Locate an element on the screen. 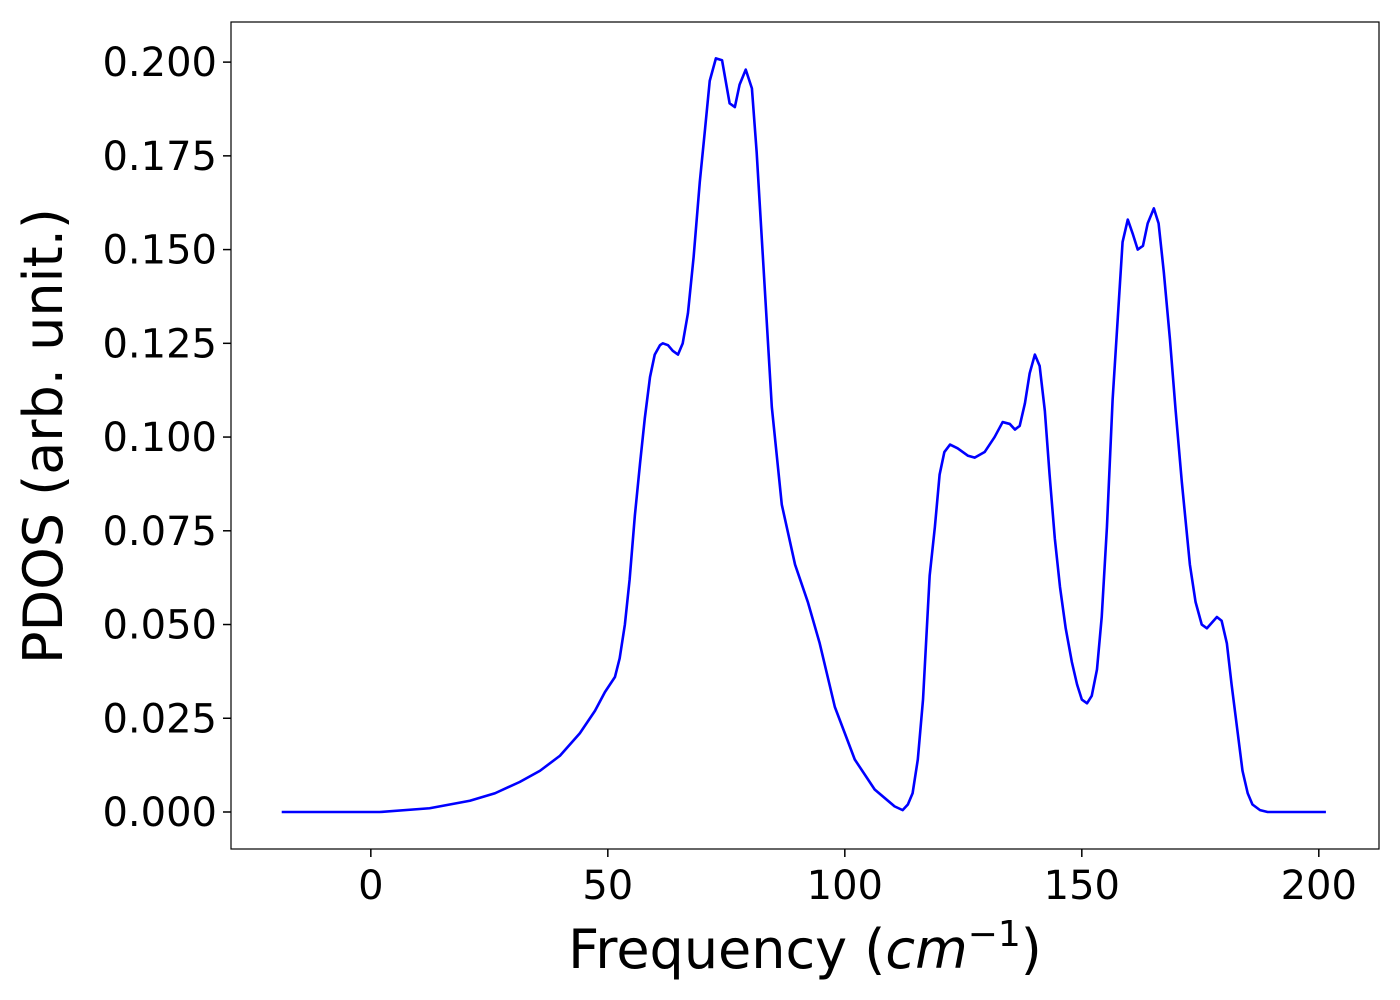 Image resolution: width=1400 pixels, height=1000 pixels. y-tick-label: 0.100 is located at coordinates (159, 438).